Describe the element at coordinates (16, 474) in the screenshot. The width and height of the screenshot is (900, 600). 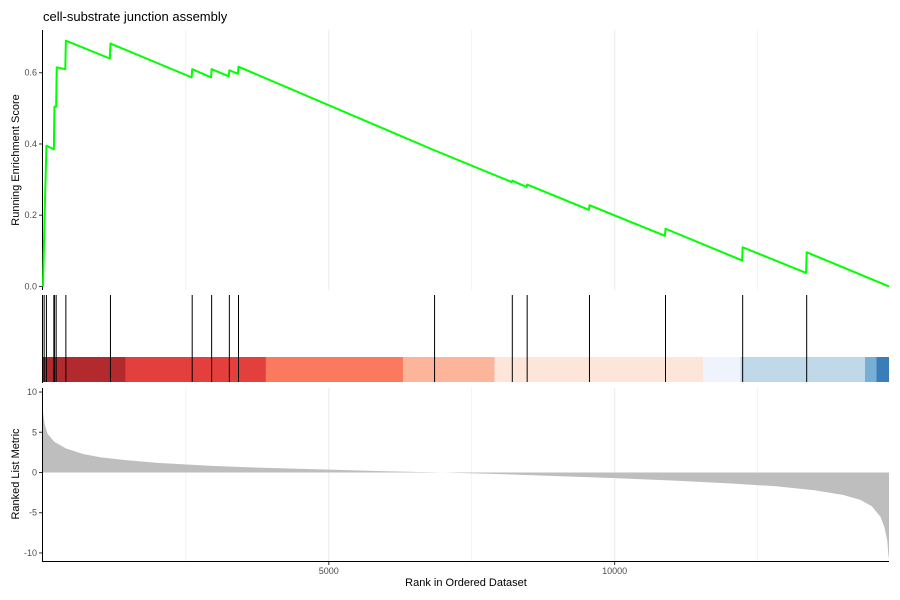
I see `ranked-y-axis-title: Ranked List Metric` at that location.